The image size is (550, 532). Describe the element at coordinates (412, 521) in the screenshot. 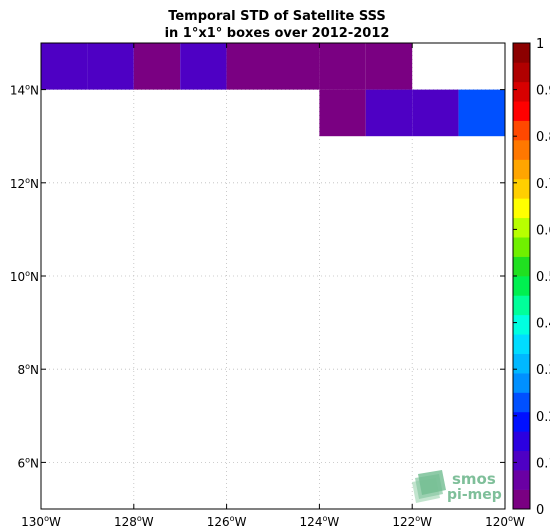

I see `x-tick-label: 122oW` at that location.